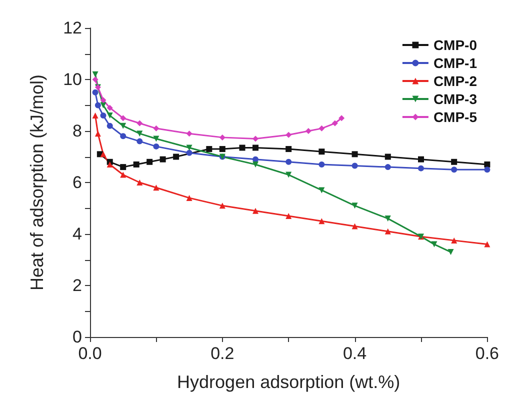  I want to click on y-tick-label: 2, so click(77, 285).